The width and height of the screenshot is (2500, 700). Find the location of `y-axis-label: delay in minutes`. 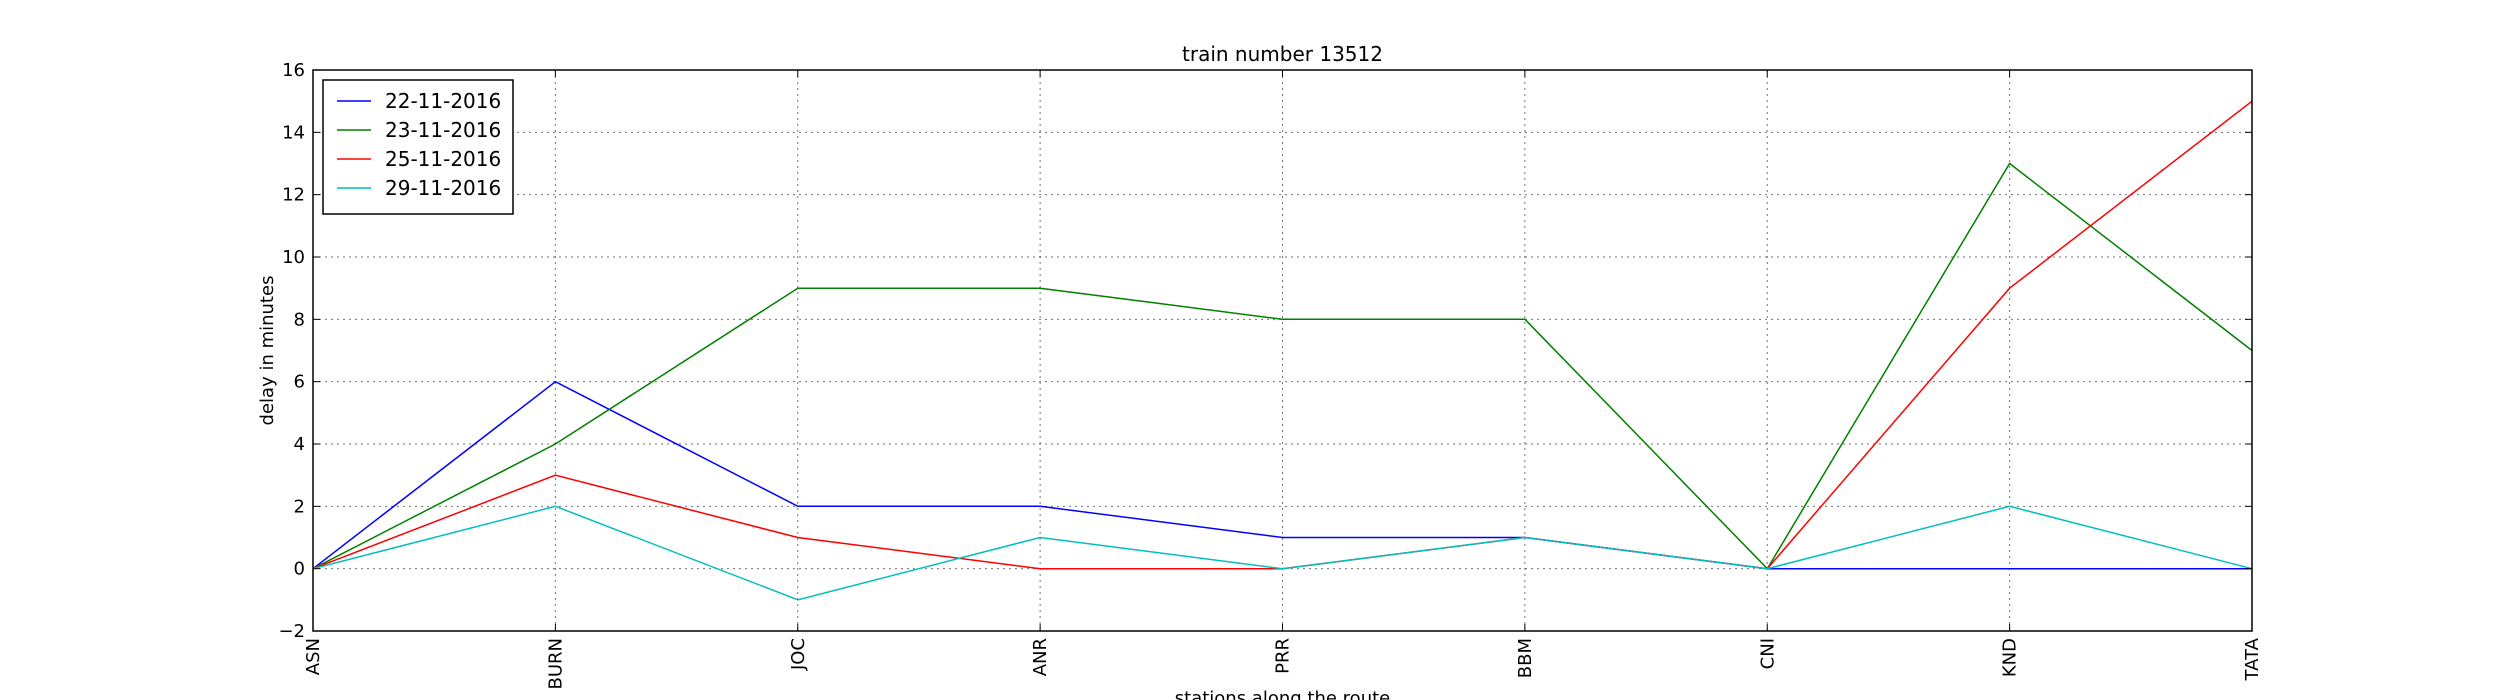

y-axis-label: delay in minutes is located at coordinates (267, 351).